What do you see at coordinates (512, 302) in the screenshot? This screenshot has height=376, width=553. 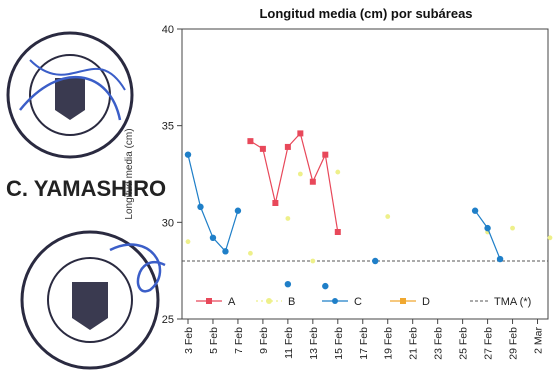 I see `legend-label: TMA (*)` at bounding box center [512, 302].